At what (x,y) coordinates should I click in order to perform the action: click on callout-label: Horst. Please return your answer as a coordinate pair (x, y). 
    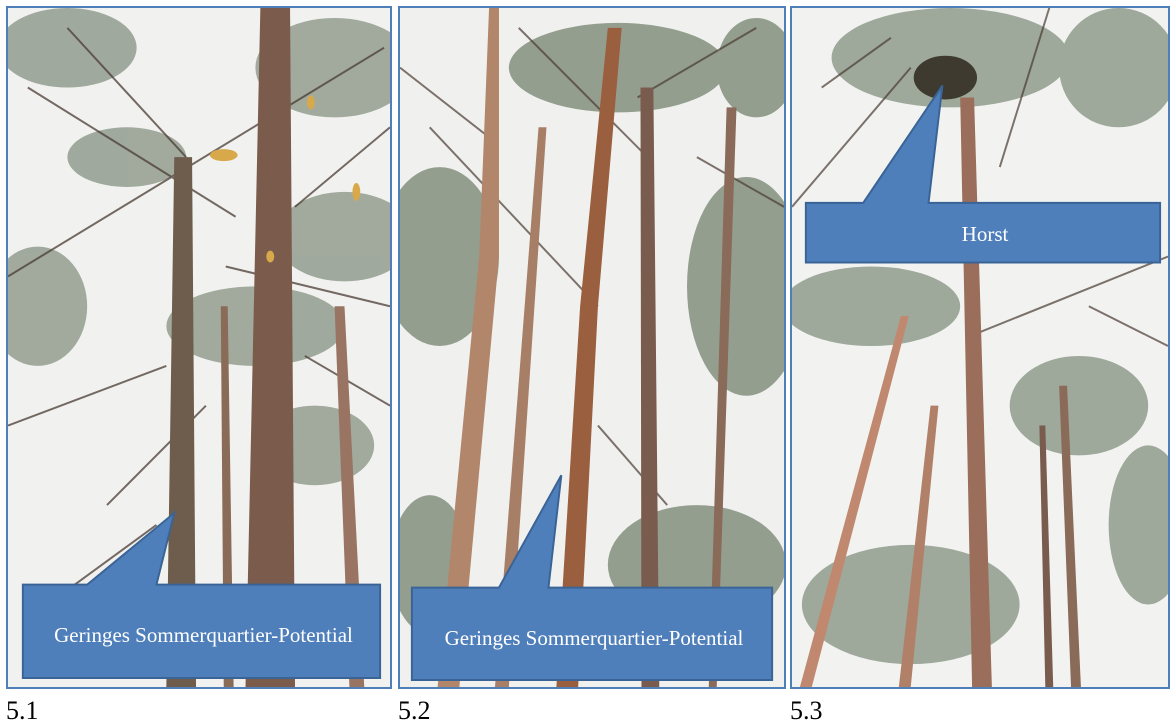
    Looking at the image, I should click on (985, 234).